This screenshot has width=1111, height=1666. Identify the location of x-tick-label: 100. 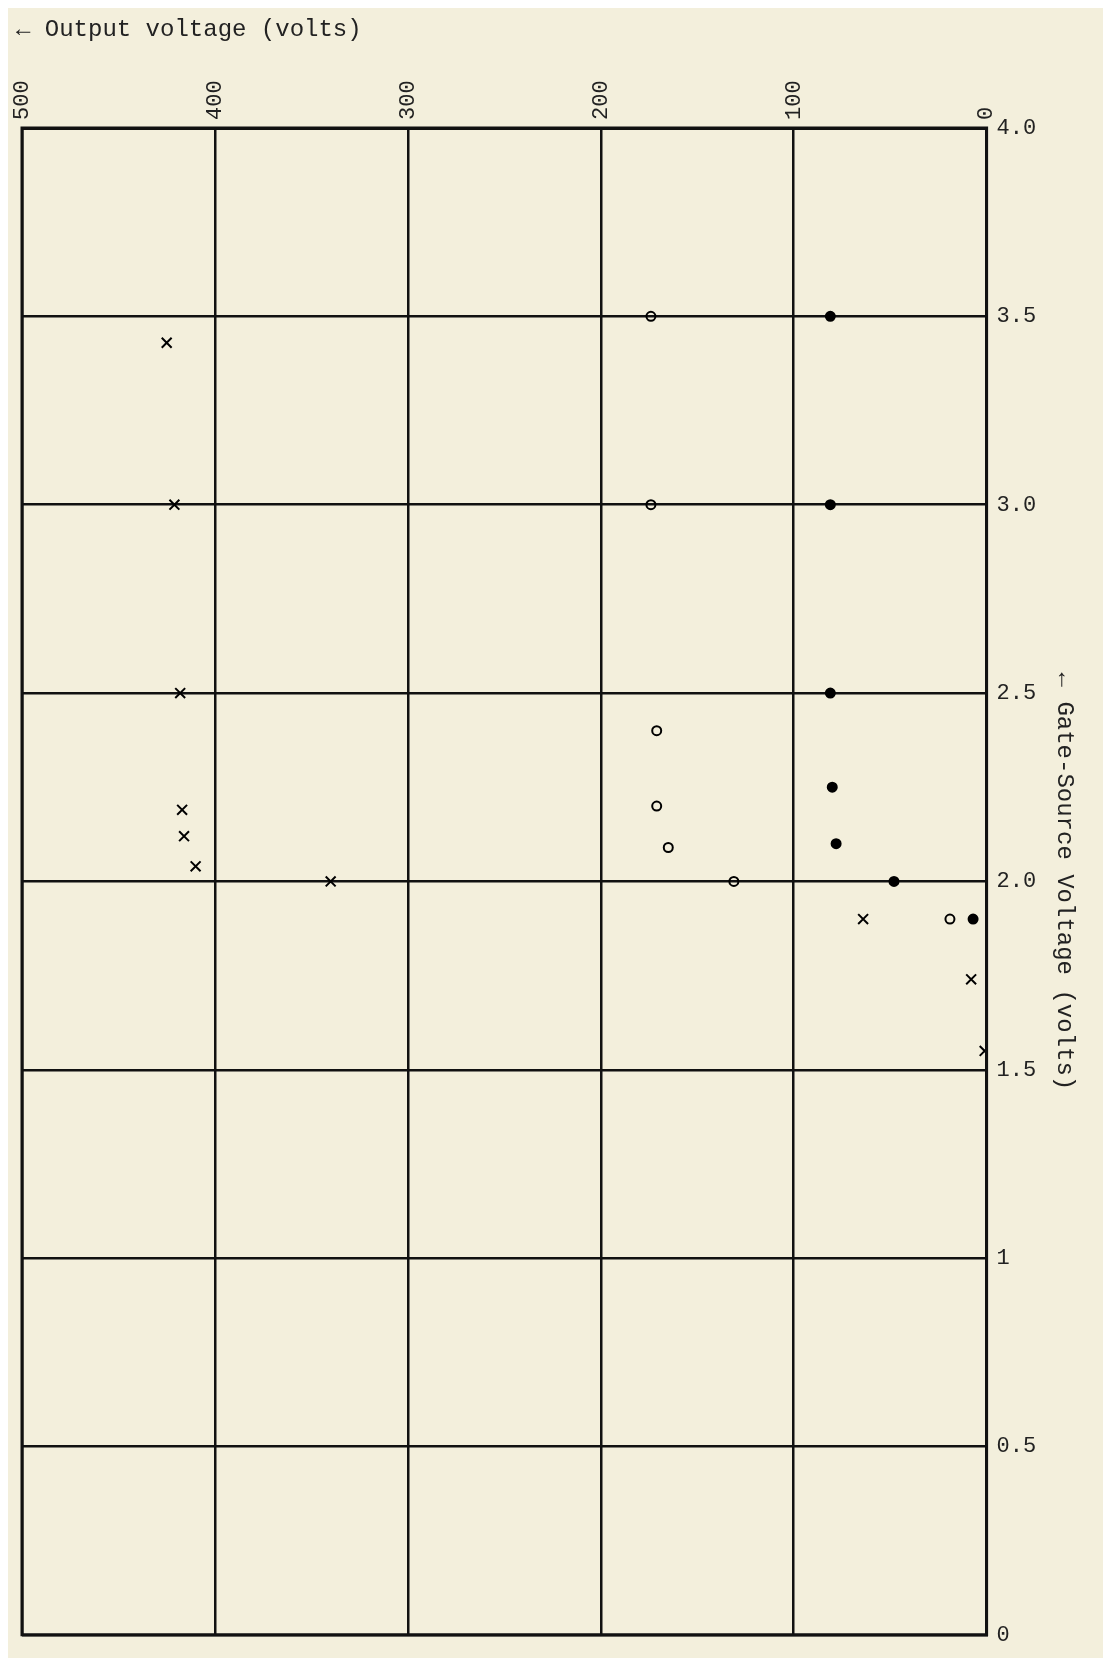
(794, 100).